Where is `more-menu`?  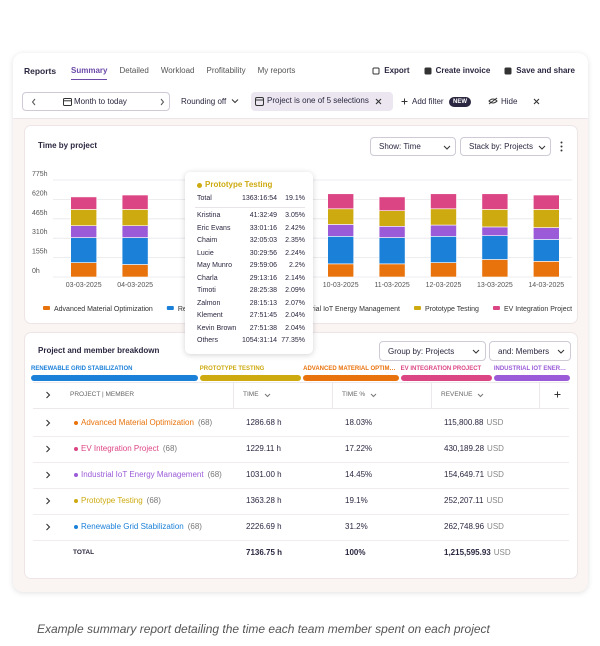 more-menu is located at coordinates (561, 146).